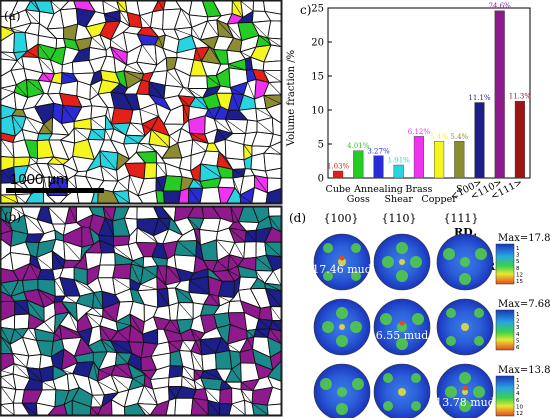  Describe the element at coordinates (378, 189) in the screenshot. I see `category-label: Annealing` at that location.